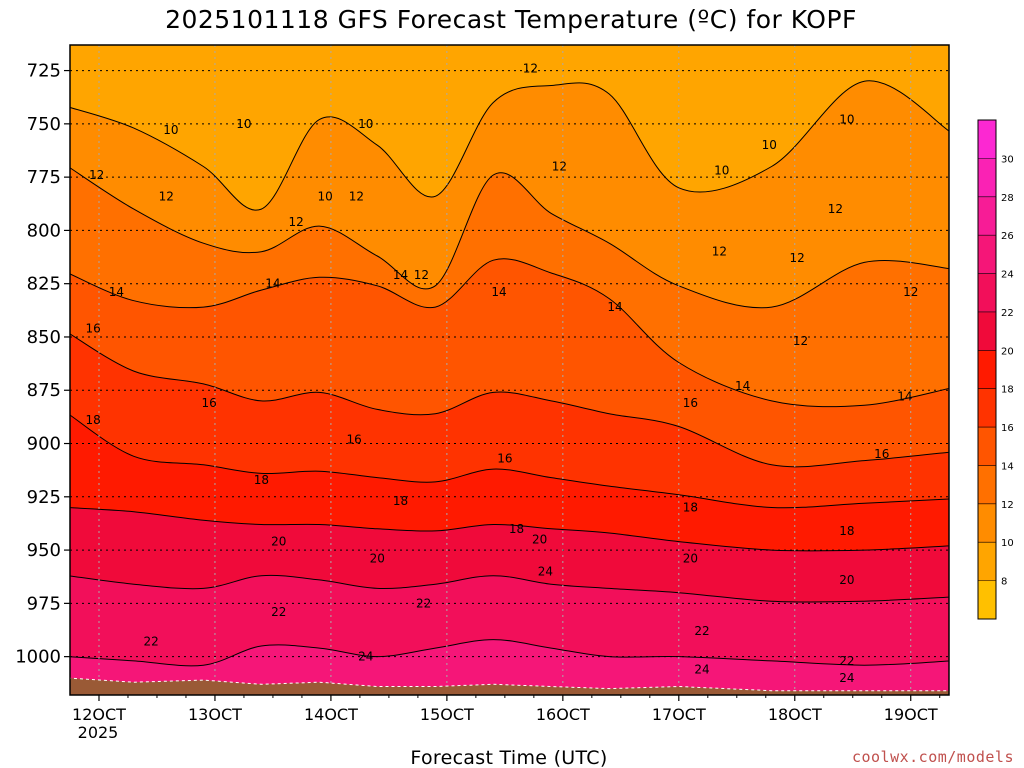  I want to click on colorbar: 8 10 12 14 16 18 20 22 24 26 28 30, so click(995, 369).